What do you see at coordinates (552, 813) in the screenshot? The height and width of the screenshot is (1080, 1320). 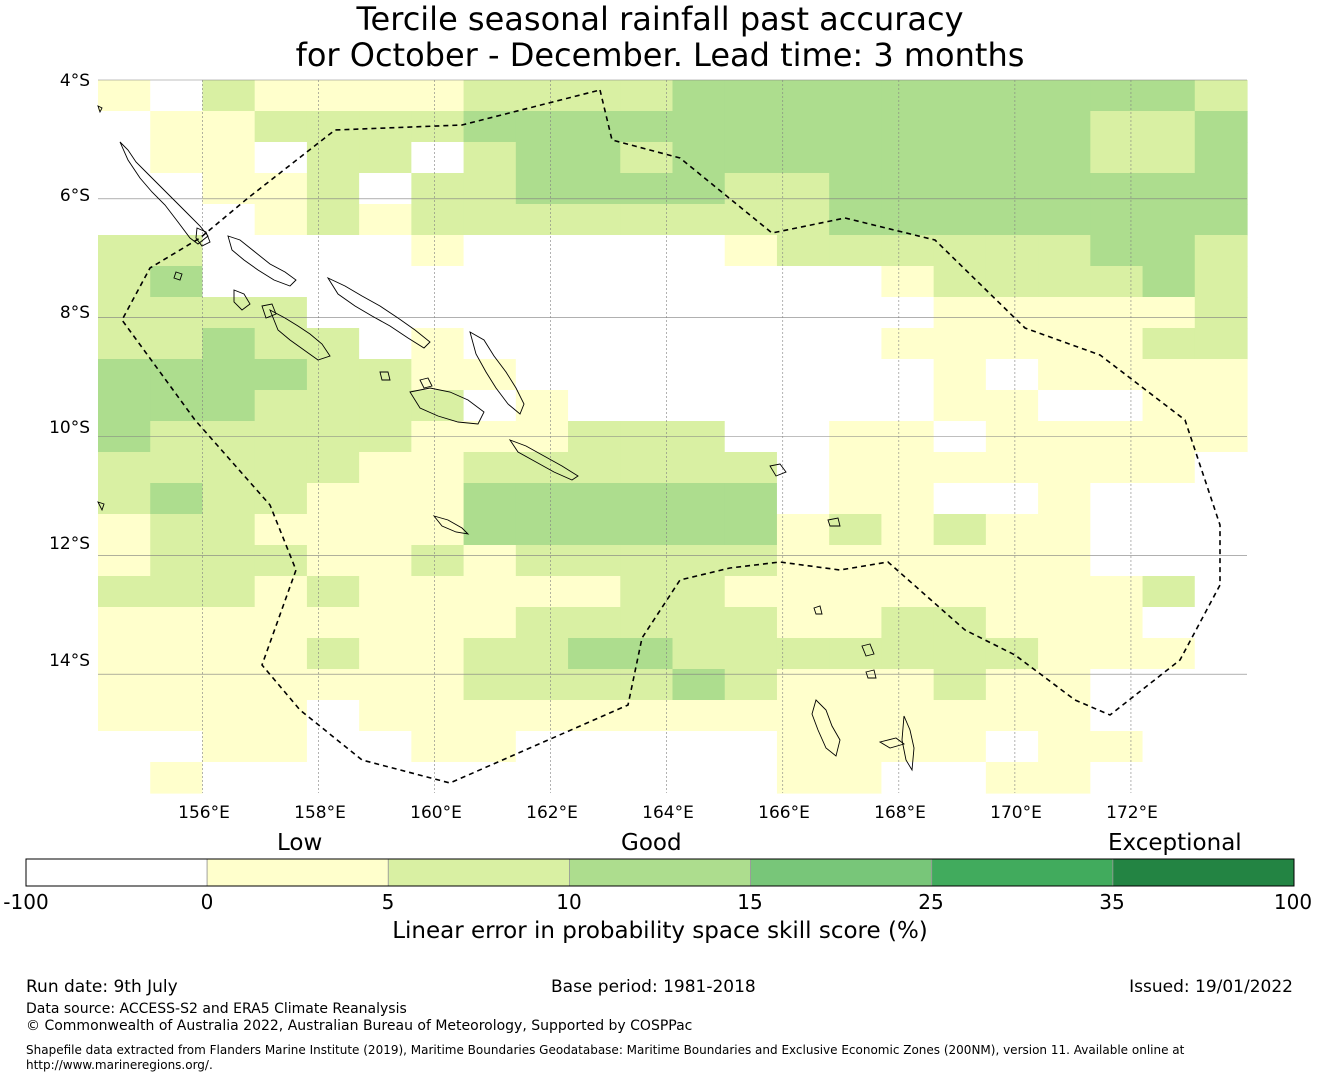 I see `lon-label-162e: 162°E` at bounding box center [552, 813].